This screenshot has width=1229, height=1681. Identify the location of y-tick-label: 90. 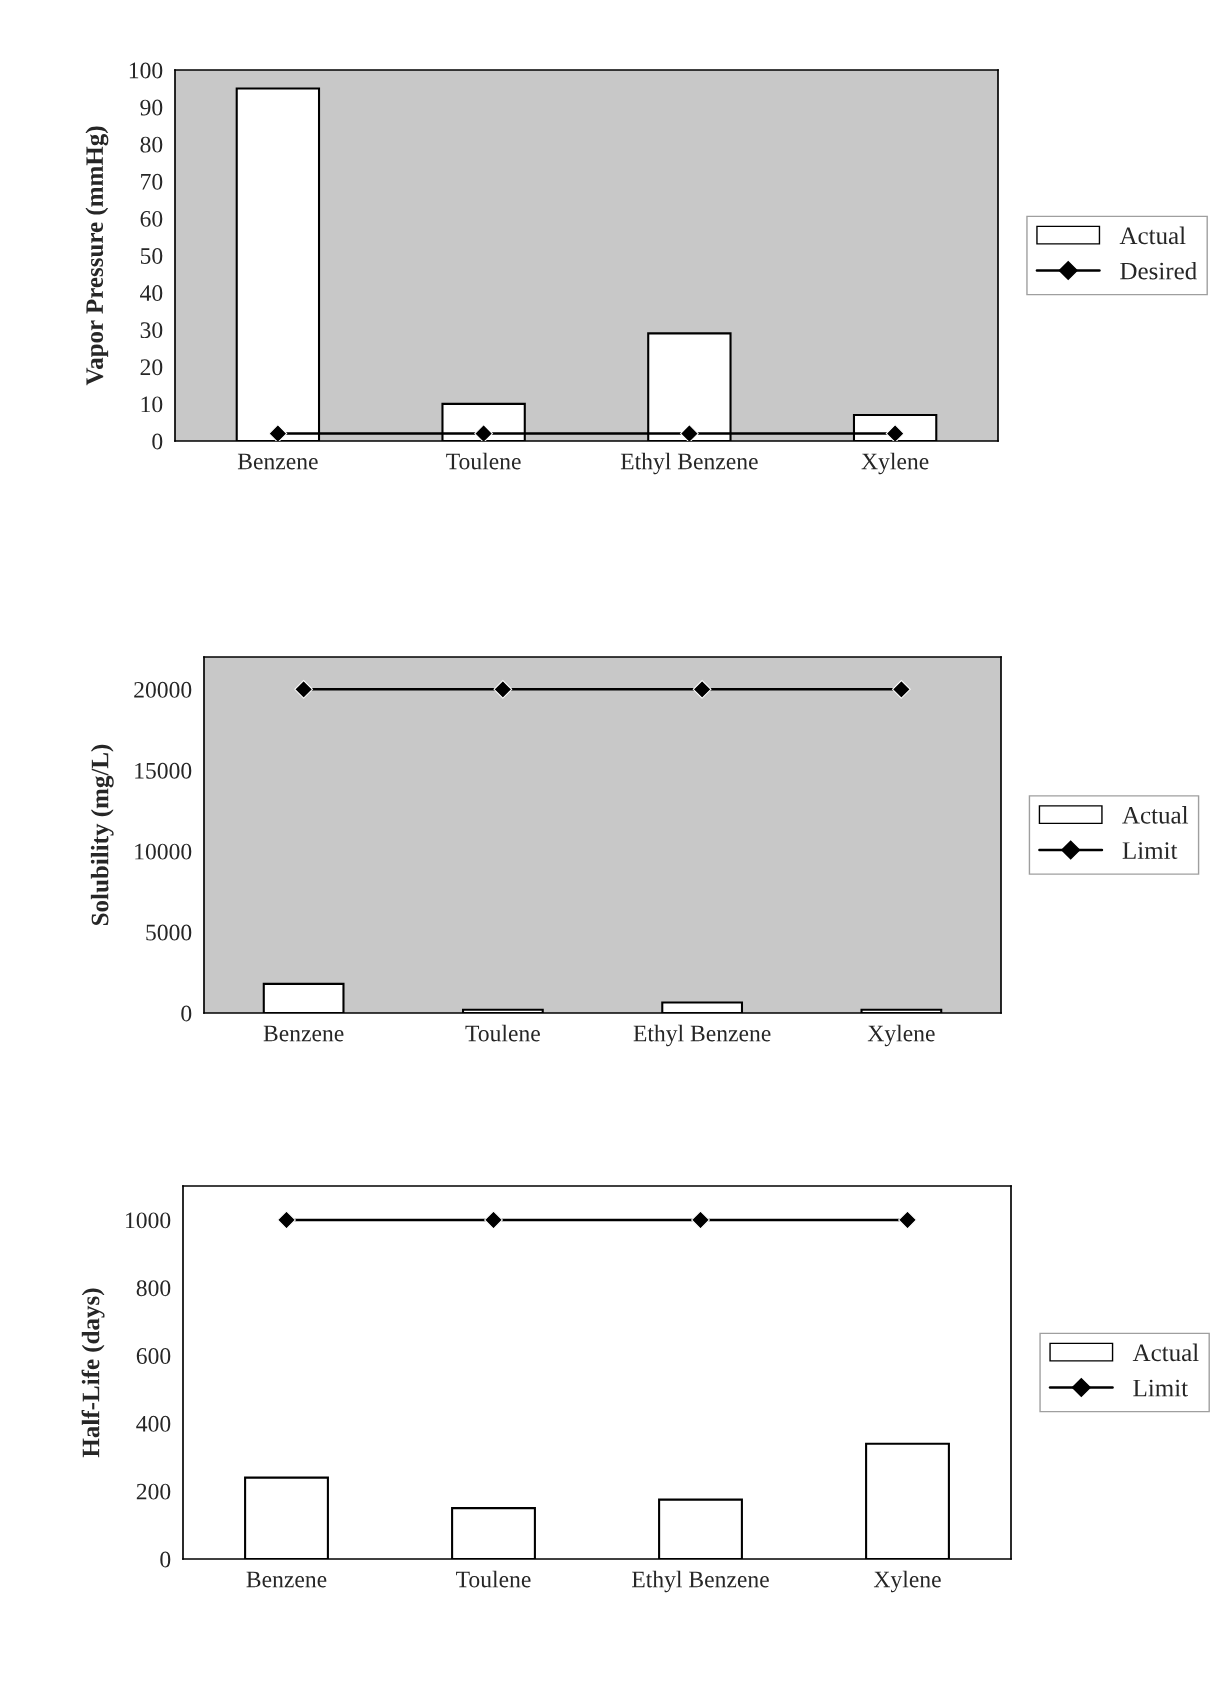
(151, 107).